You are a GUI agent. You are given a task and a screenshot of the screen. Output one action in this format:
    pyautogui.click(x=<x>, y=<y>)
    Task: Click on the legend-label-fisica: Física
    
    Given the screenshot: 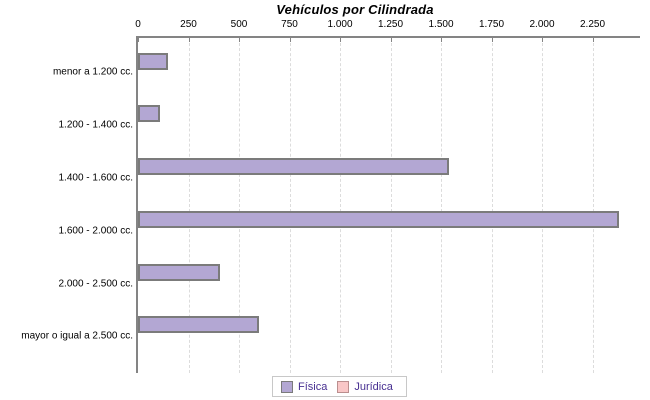 What is the action you would take?
    pyautogui.click(x=313, y=386)
    